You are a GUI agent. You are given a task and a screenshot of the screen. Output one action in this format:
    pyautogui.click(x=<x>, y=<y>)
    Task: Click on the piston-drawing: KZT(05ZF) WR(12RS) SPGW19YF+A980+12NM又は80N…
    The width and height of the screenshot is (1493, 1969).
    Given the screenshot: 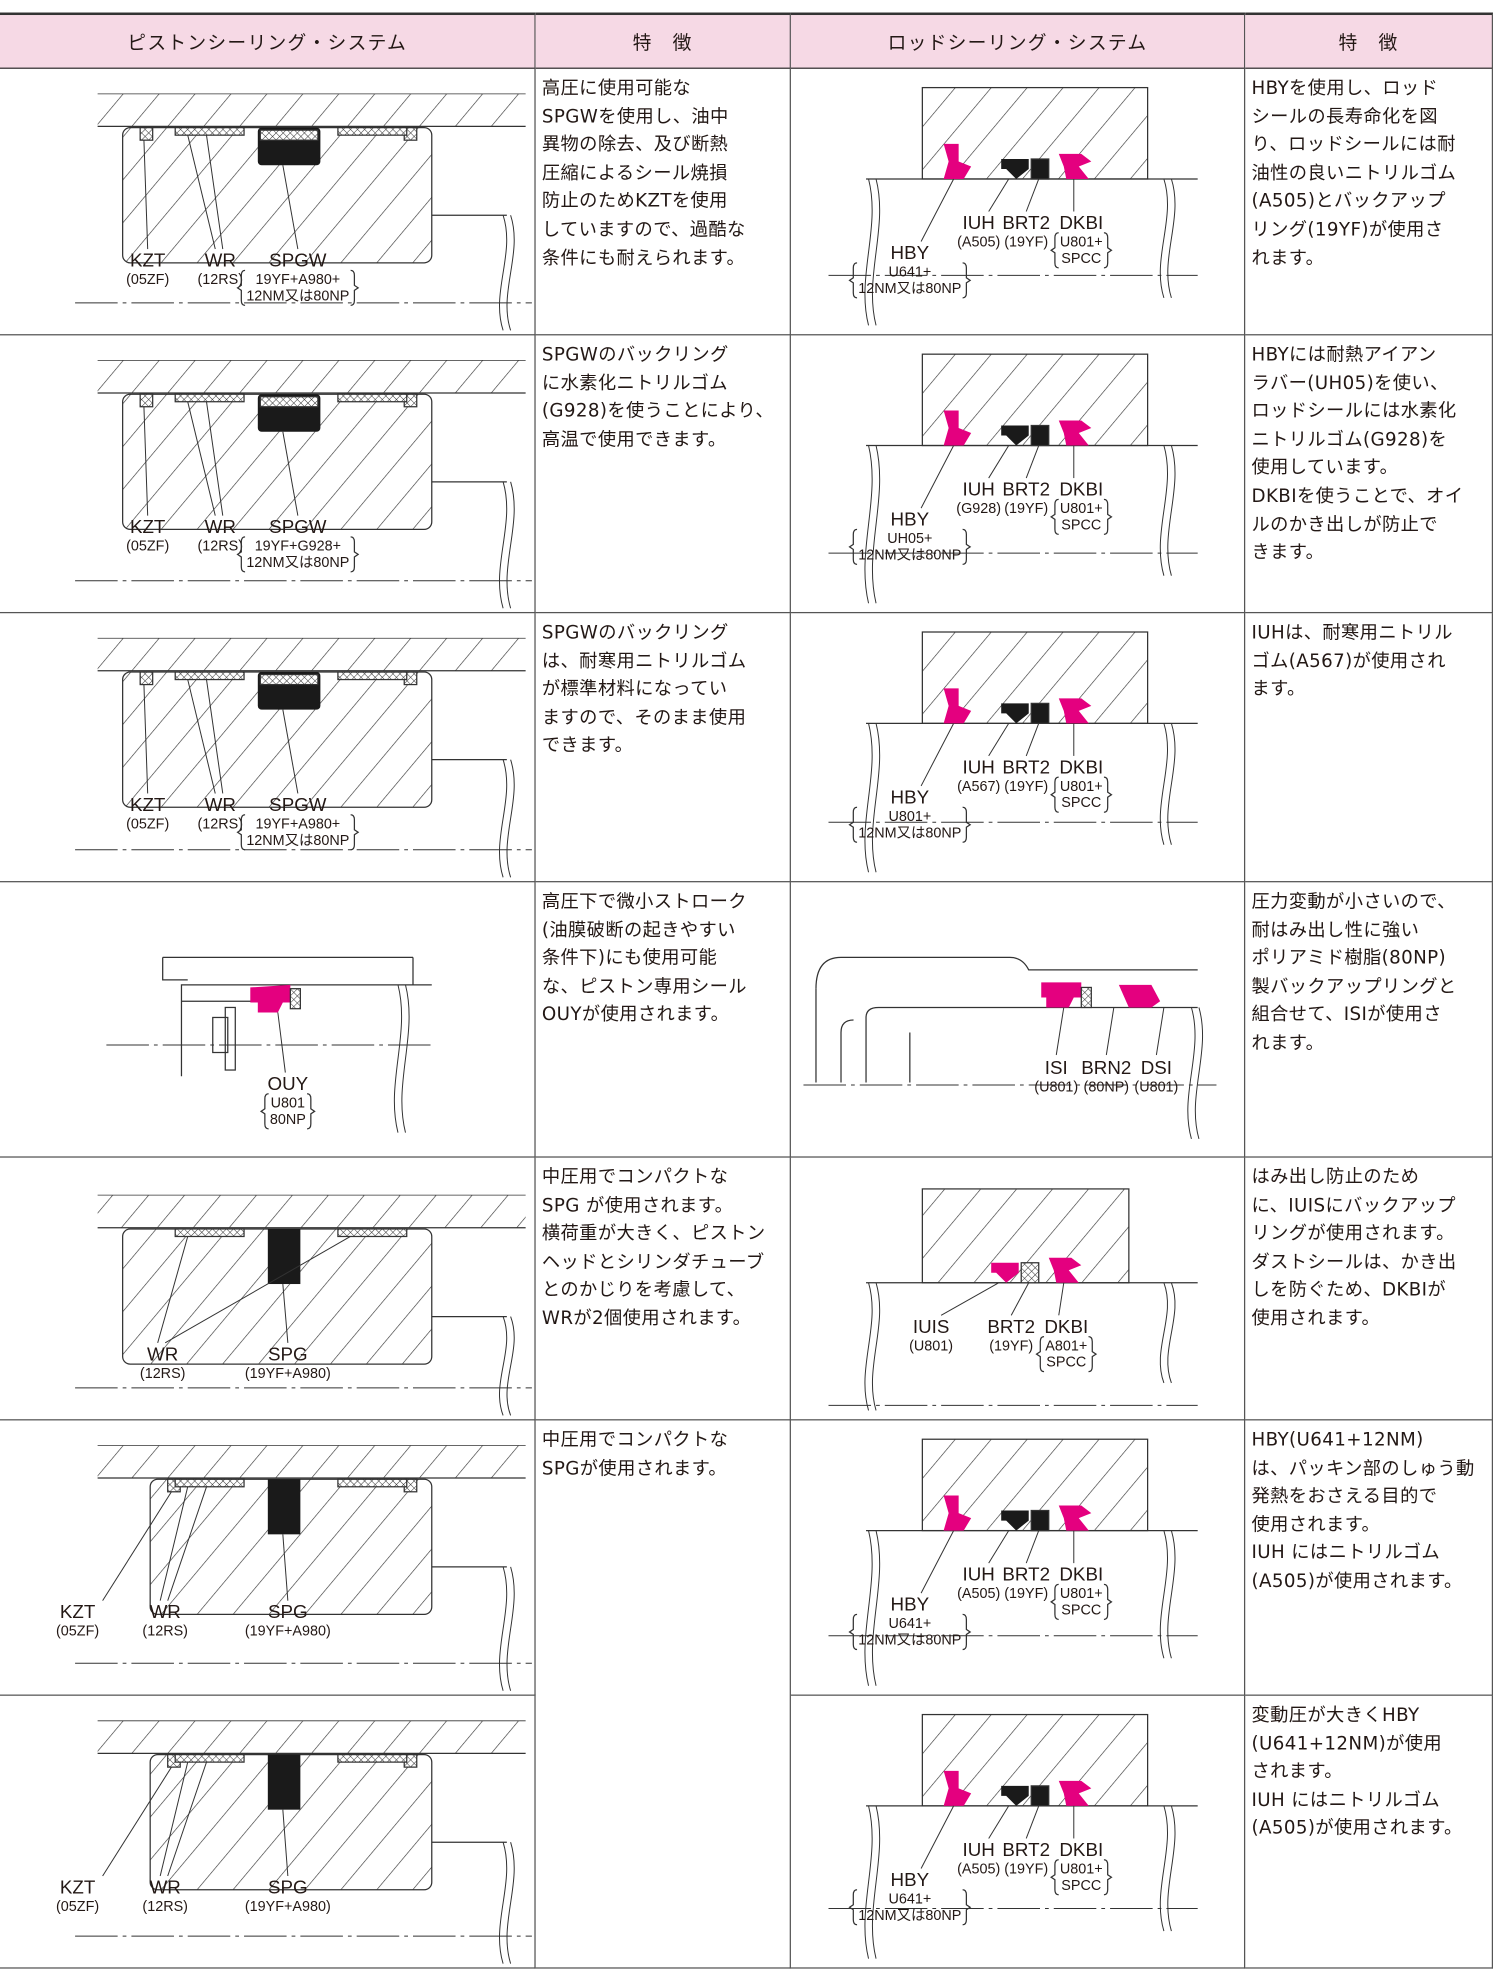 What is the action you would take?
    pyautogui.click(x=303, y=757)
    